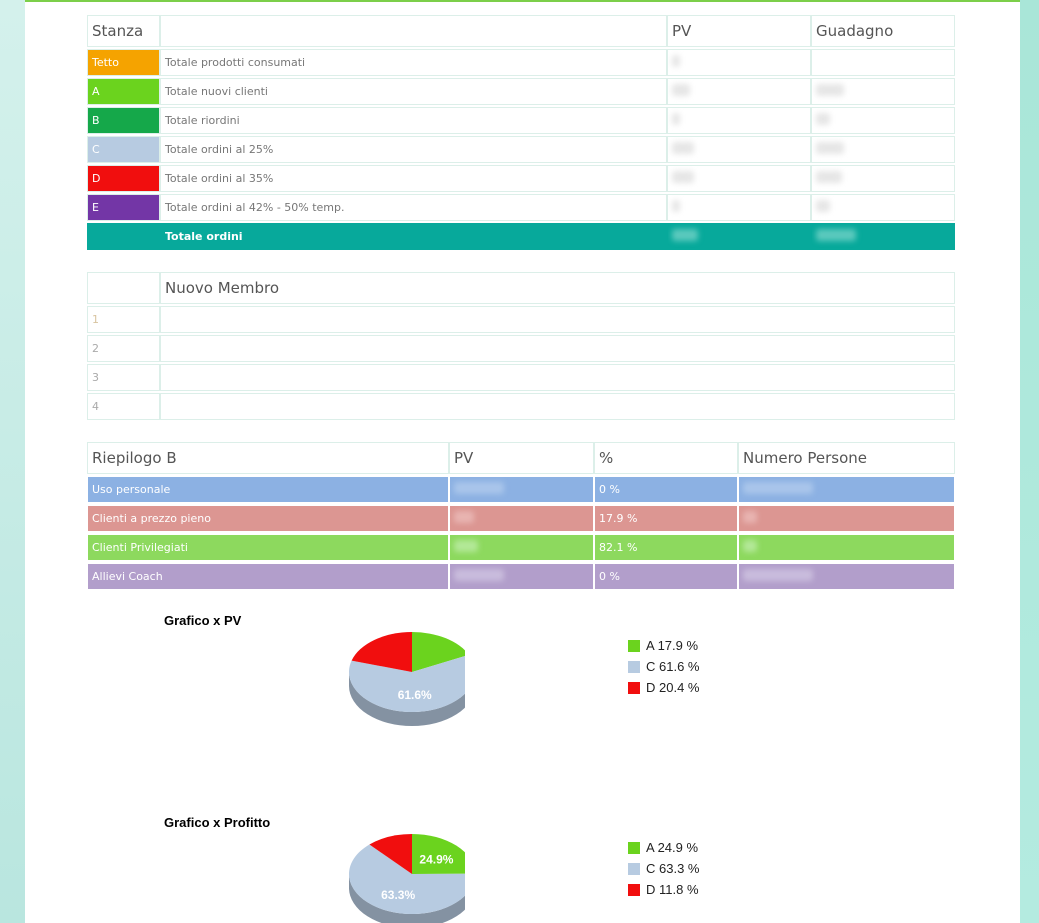 The width and height of the screenshot is (1039, 923). I want to click on stanza-cell: E, so click(123, 207).